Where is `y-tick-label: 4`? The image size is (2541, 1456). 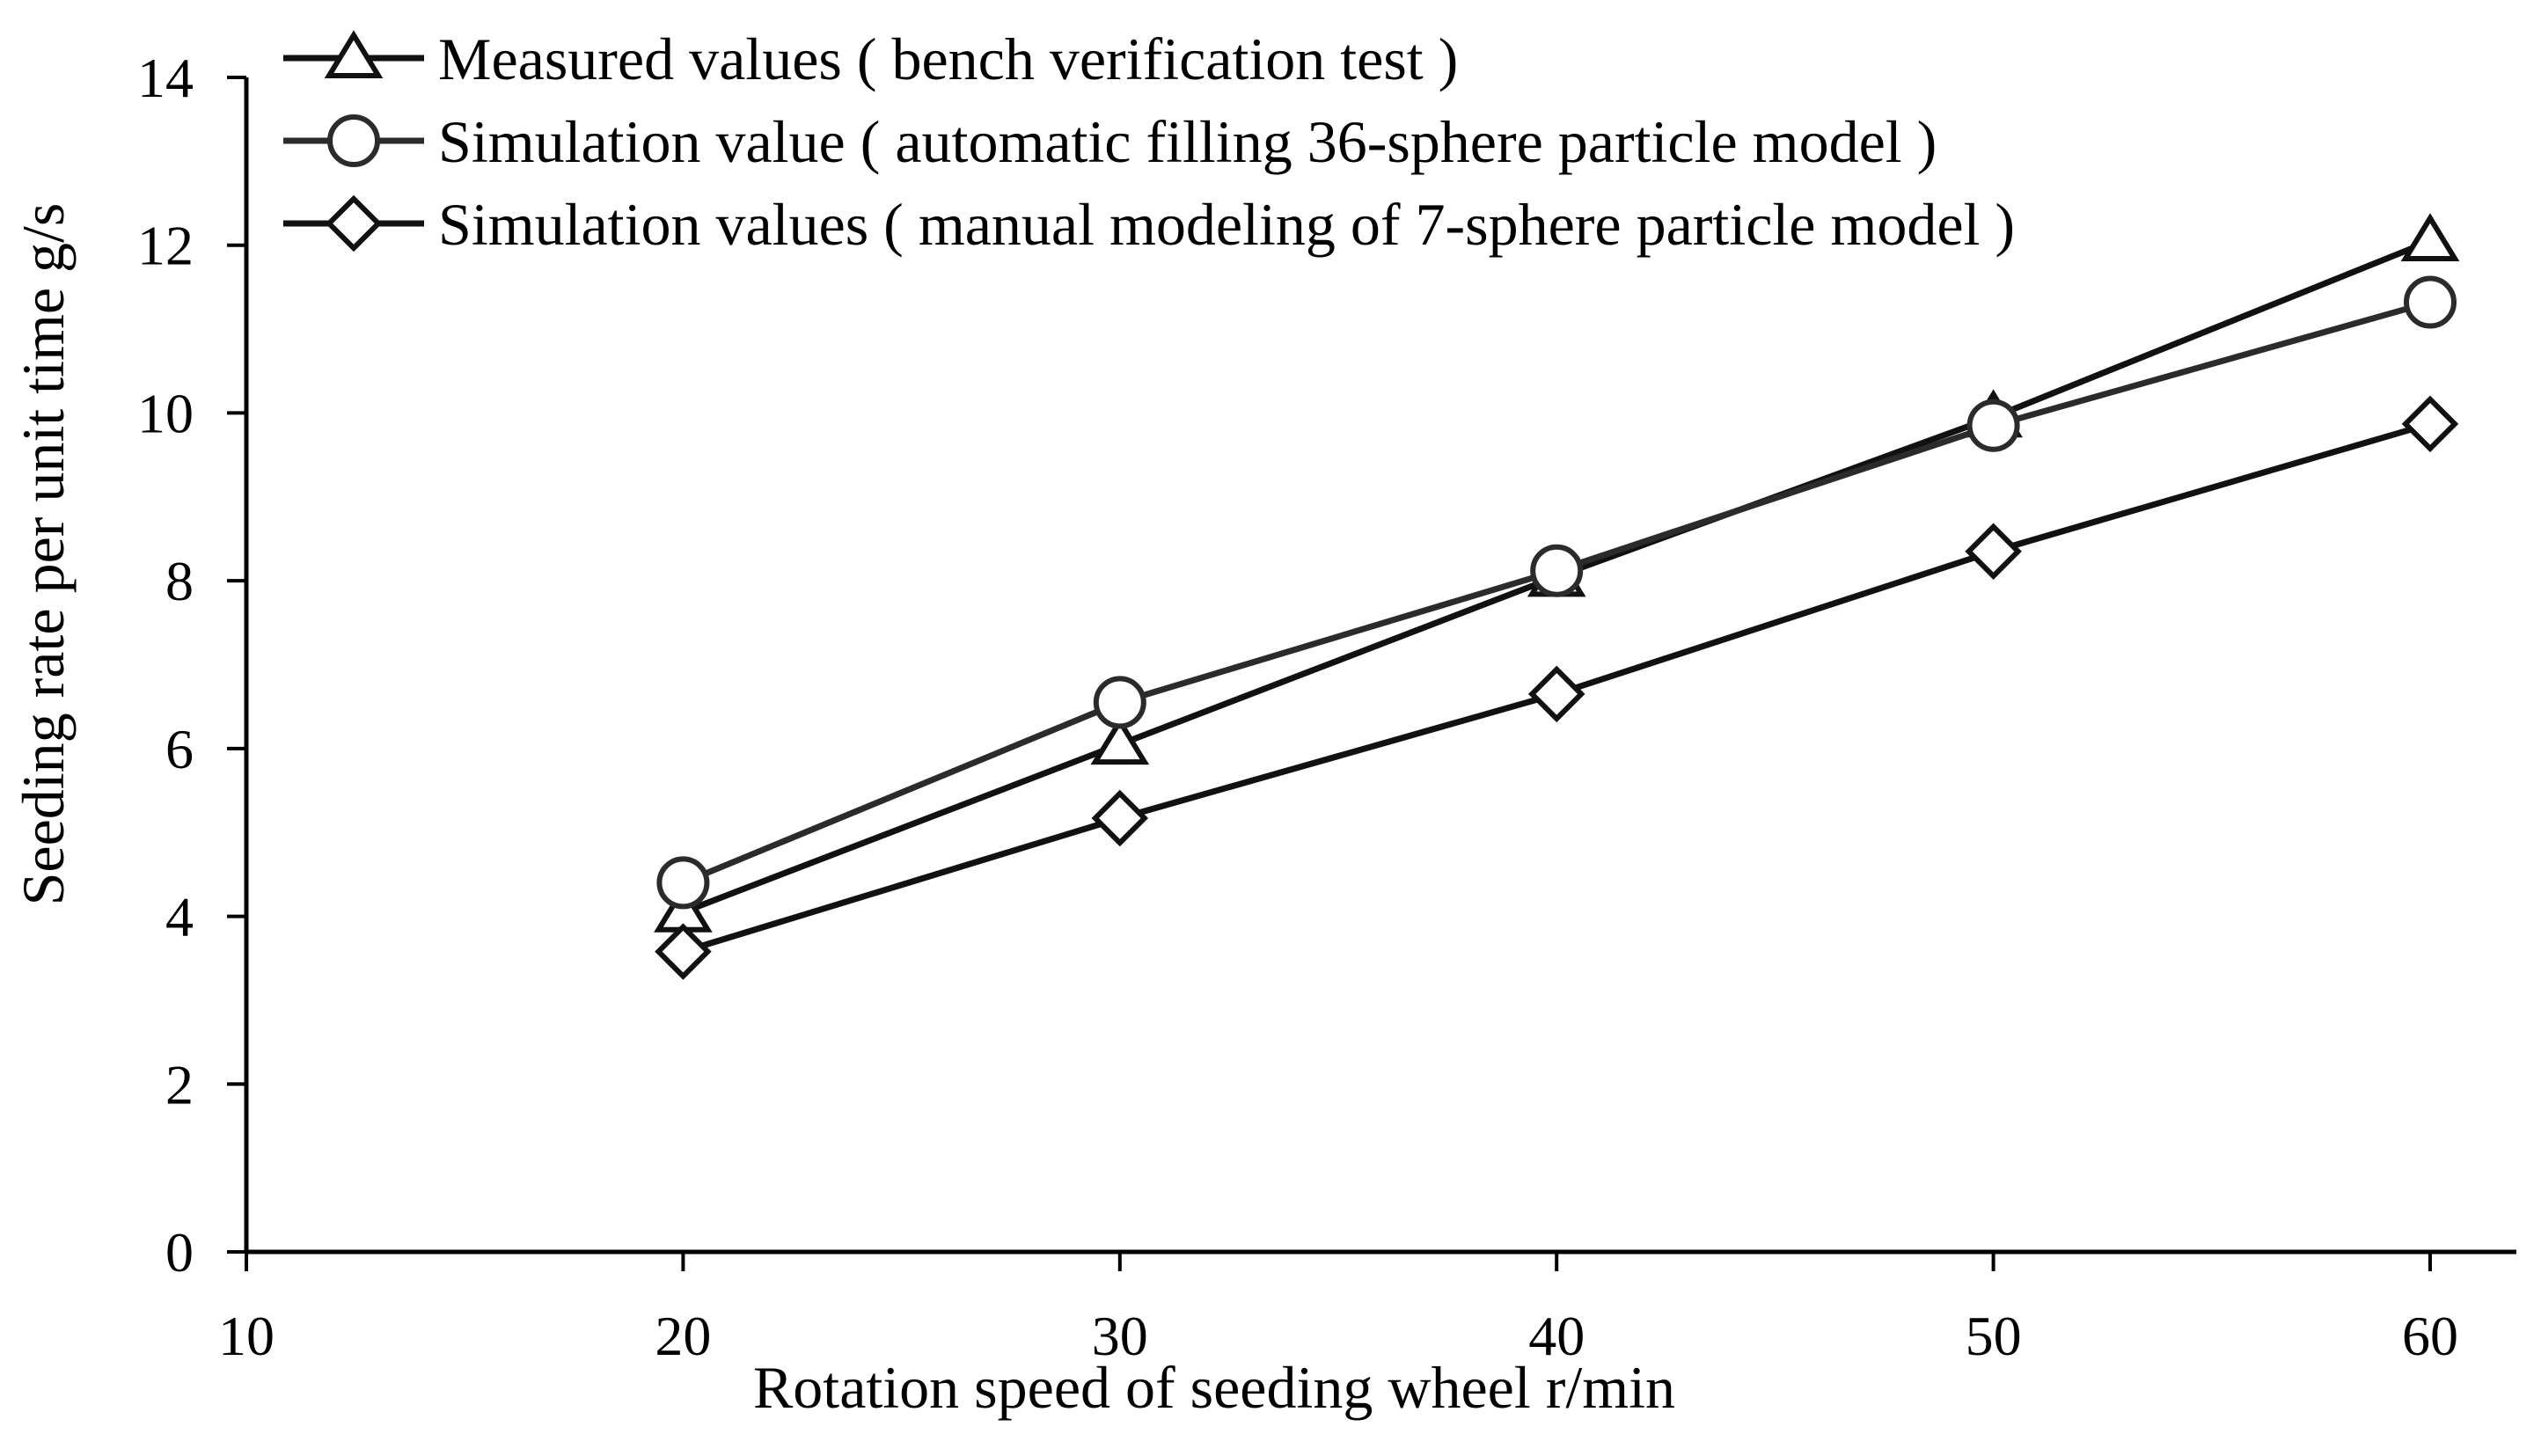 y-tick-label: 4 is located at coordinates (179, 917).